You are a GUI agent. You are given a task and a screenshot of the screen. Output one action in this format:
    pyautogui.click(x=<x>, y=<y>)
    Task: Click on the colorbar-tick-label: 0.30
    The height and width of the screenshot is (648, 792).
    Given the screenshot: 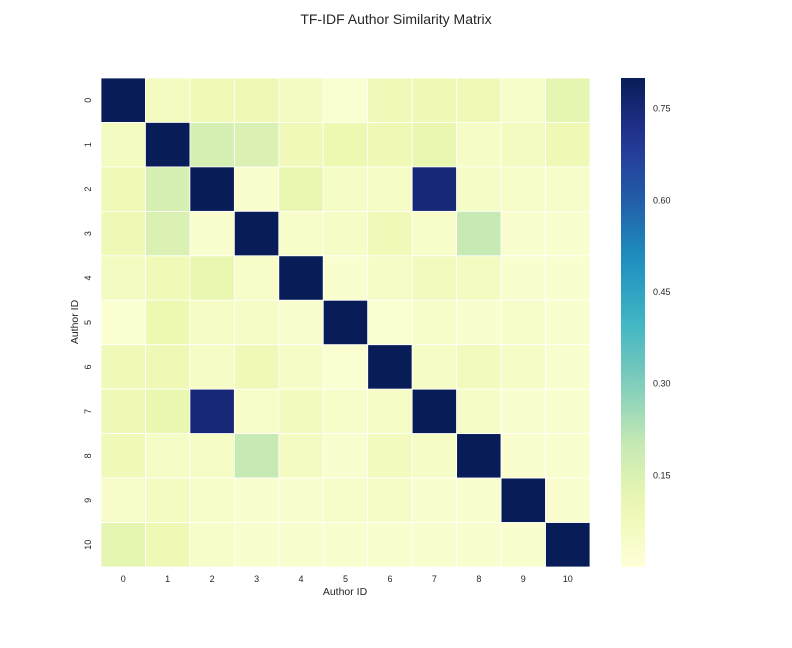 What is the action you would take?
    pyautogui.click(x=662, y=384)
    